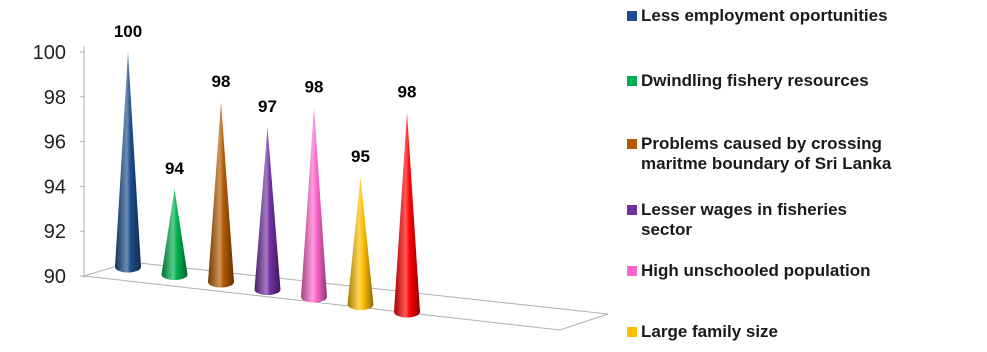  Describe the element at coordinates (709, 332) in the screenshot. I see `legend-label: Large family size` at that location.